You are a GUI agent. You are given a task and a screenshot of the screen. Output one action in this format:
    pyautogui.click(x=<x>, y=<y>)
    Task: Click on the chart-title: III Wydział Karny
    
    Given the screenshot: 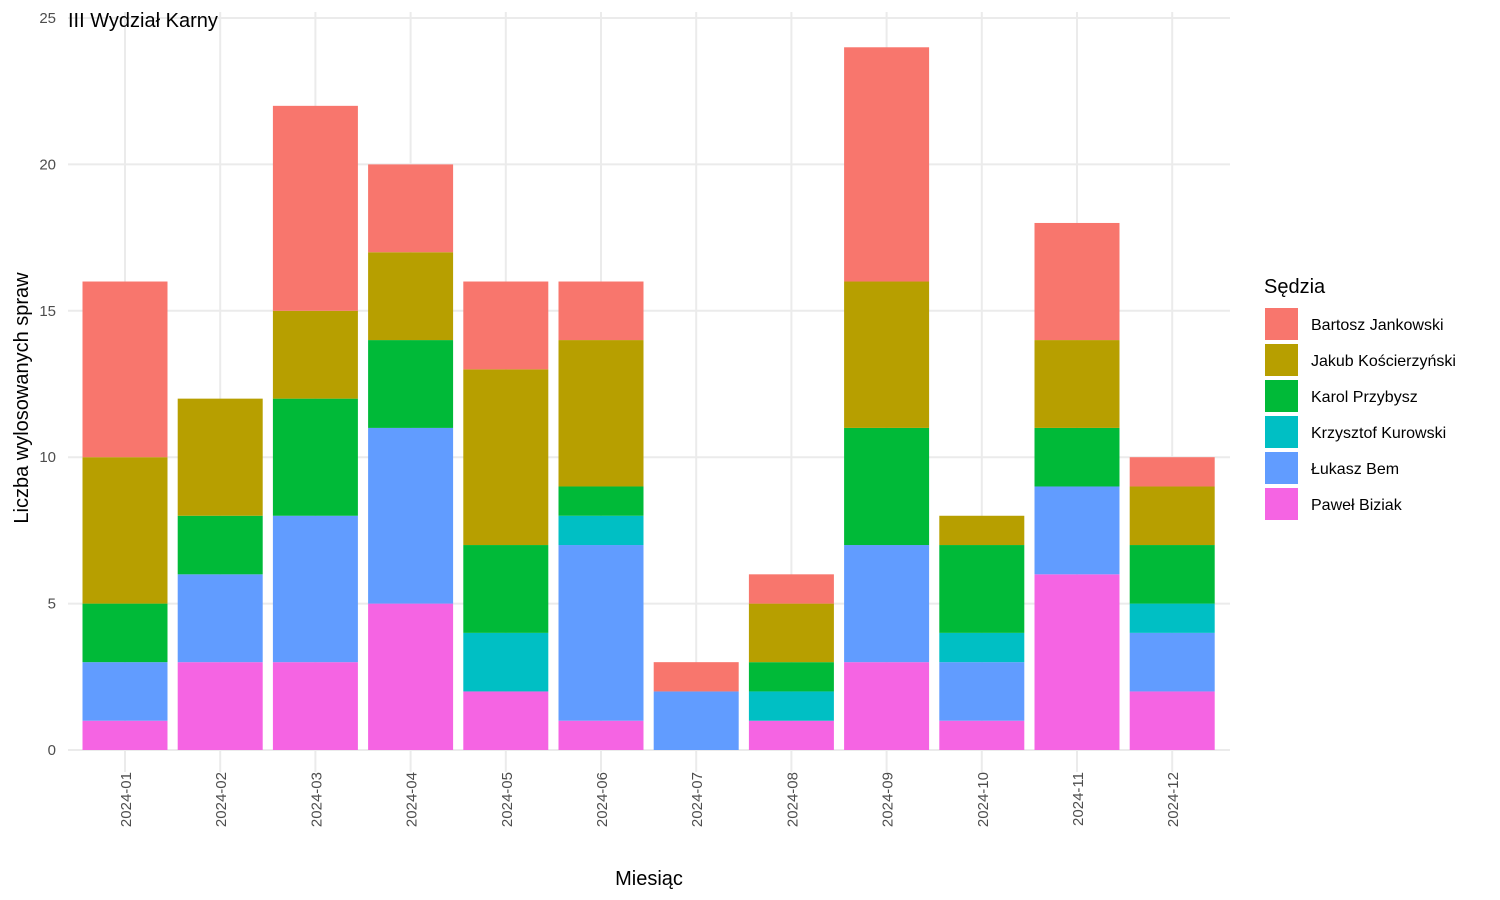 What is the action you would take?
    pyautogui.click(x=143, y=21)
    